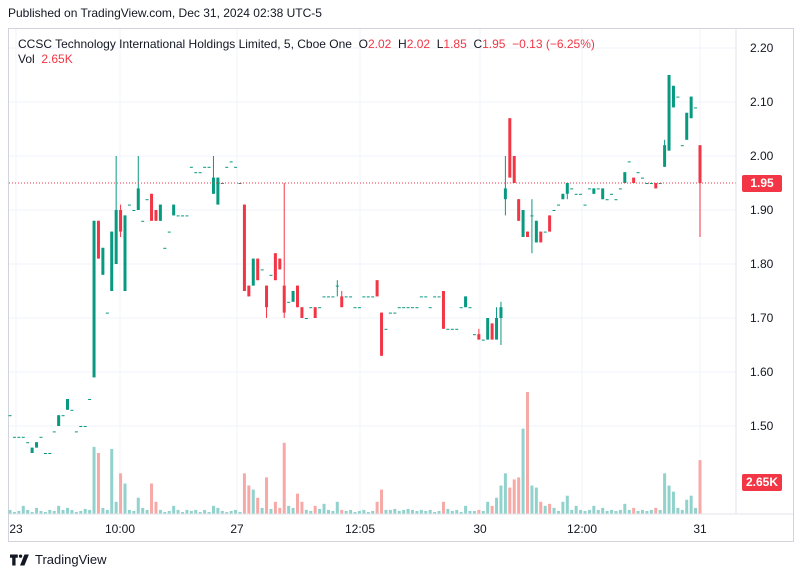 The image size is (804, 578). I want to click on tradingview-brand: TradingView, so click(58, 559).